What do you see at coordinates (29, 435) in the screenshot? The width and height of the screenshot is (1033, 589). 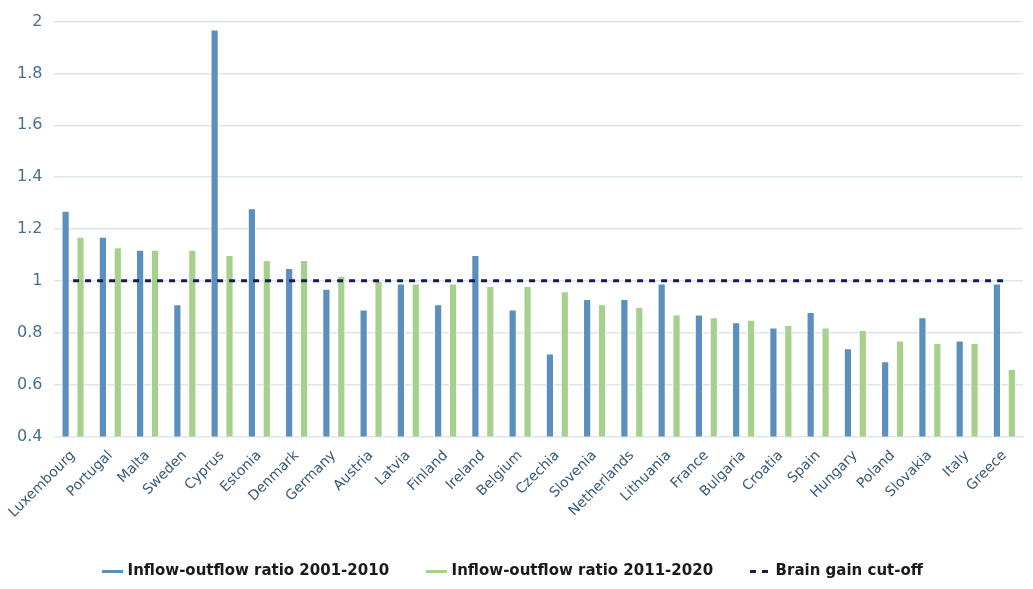 I see `y-tick-label: 0.4` at bounding box center [29, 435].